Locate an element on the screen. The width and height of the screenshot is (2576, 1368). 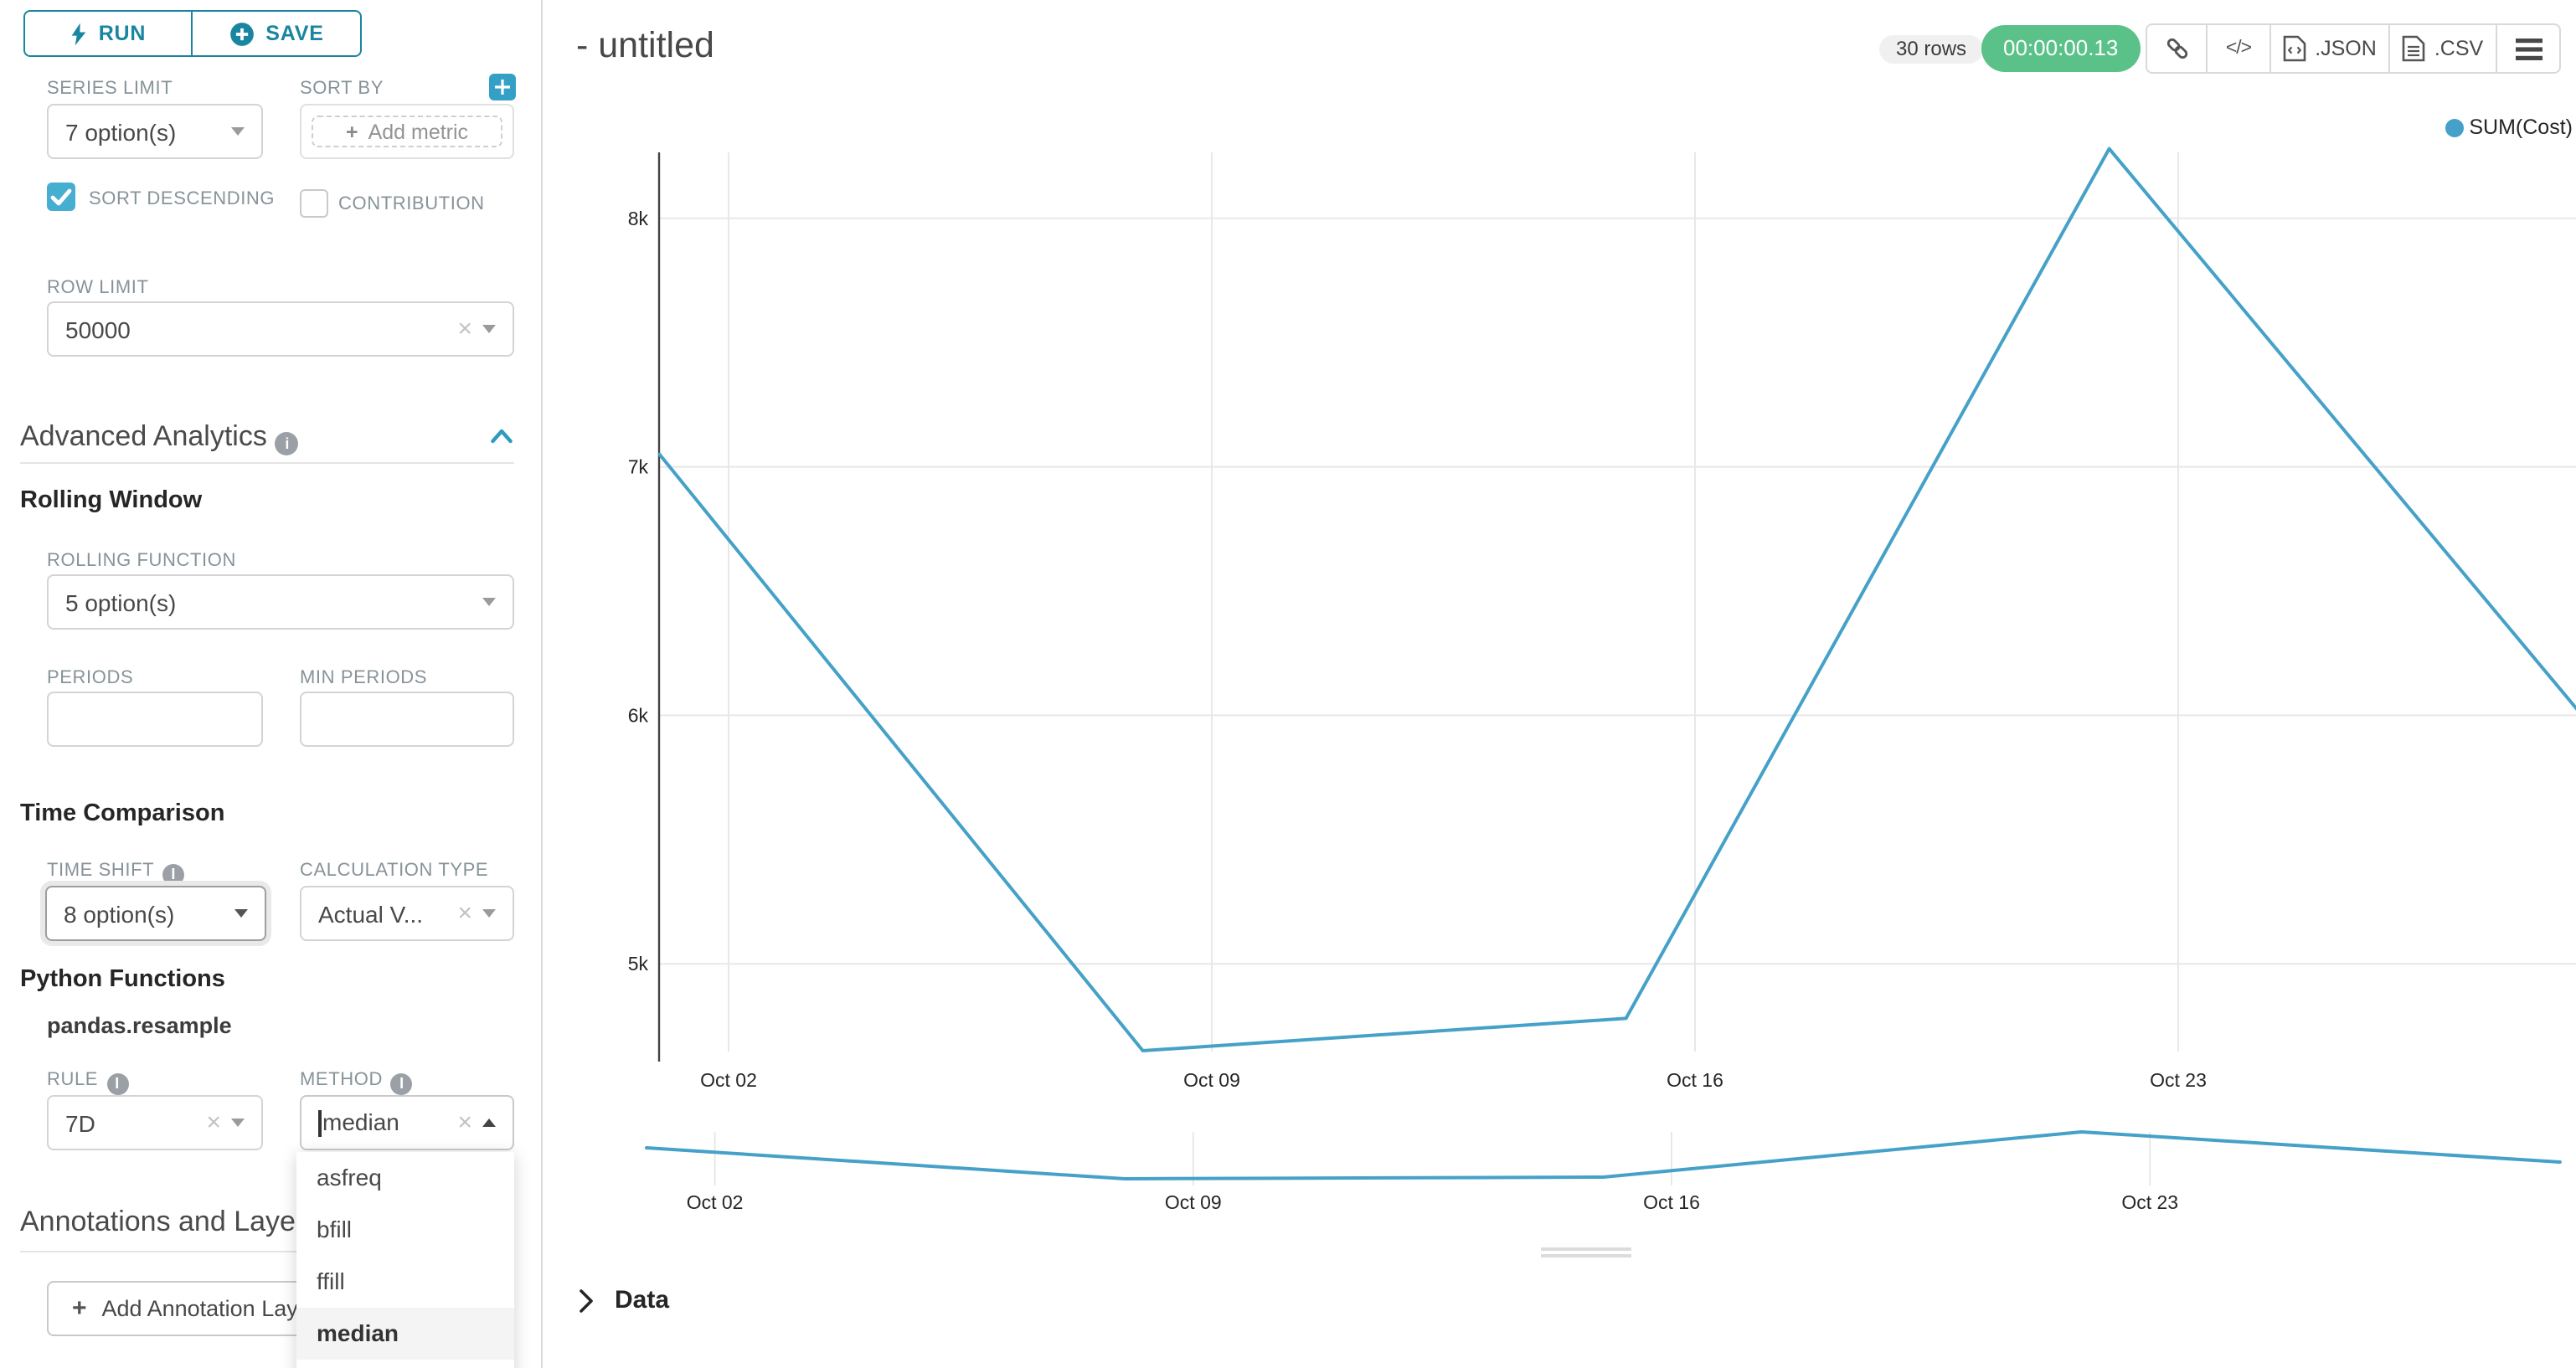
calculation-type-select: Actual V... × is located at coordinates (407, 913).